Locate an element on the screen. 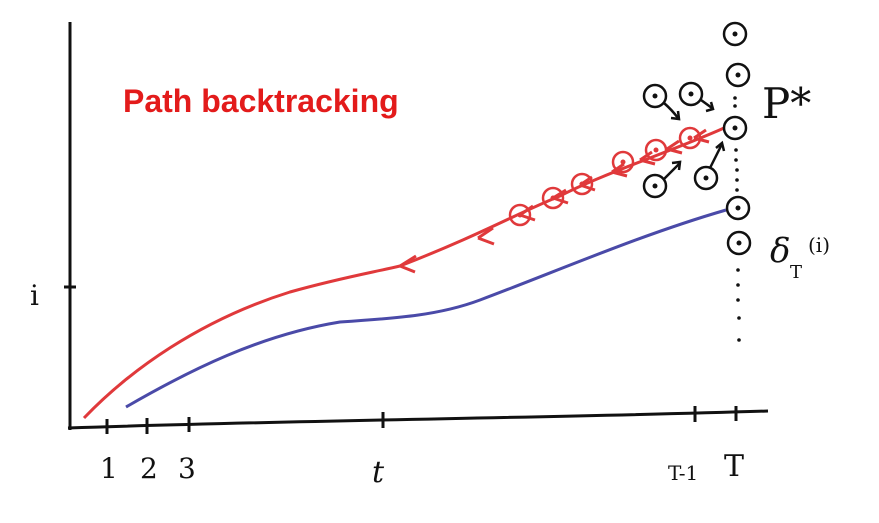 This screenshot has width=879, height=523. delta-subscript: T is located at coordinates (796, 272).